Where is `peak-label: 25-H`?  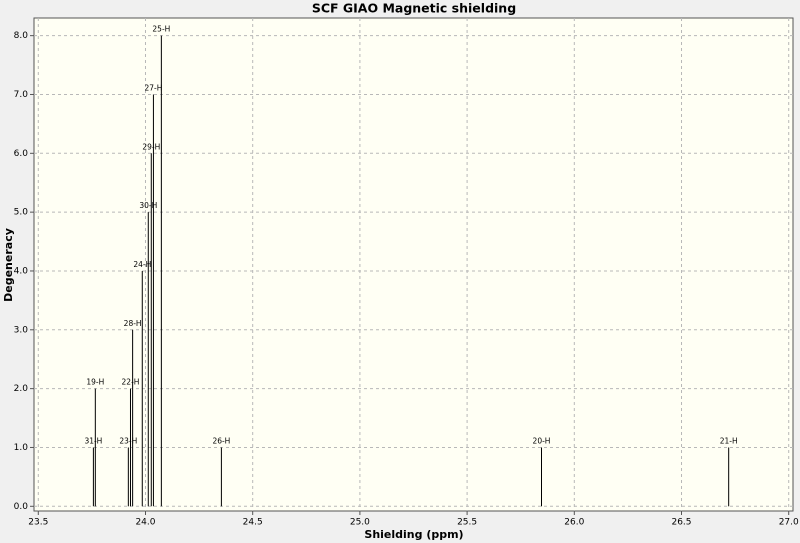 peak-label: 25-H is located at coordinates (161, 29).